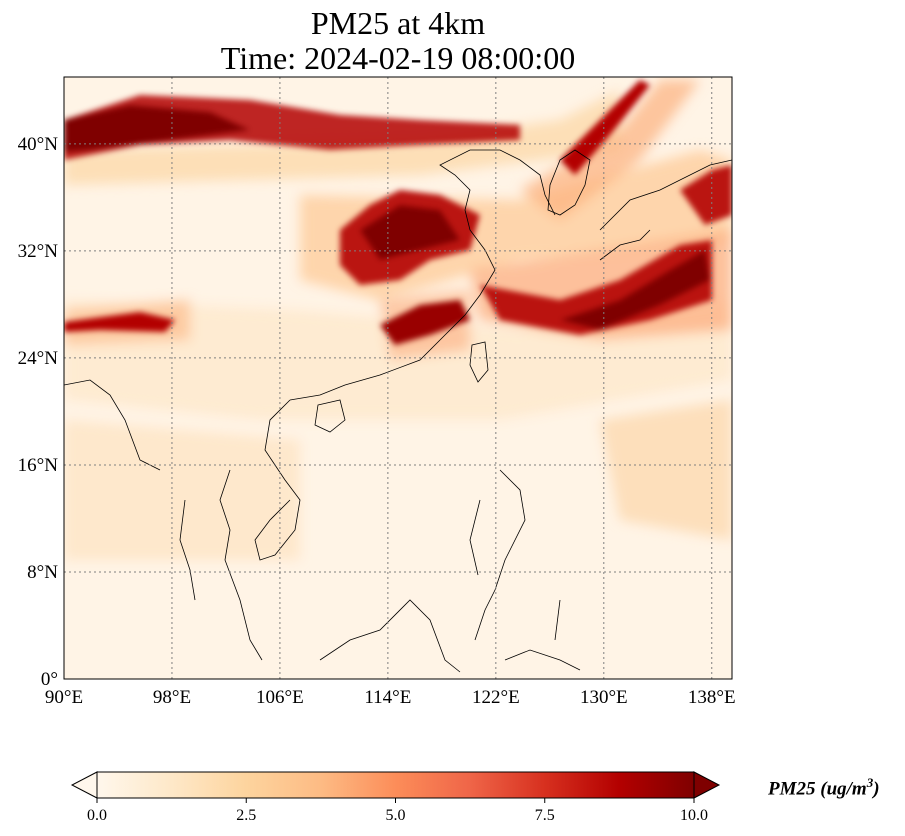 This screenshot has height=836, width=905. Describe the element at coordinates (49, 679) in the screenshot. I see `lat-tick-label: 0°` at that location.